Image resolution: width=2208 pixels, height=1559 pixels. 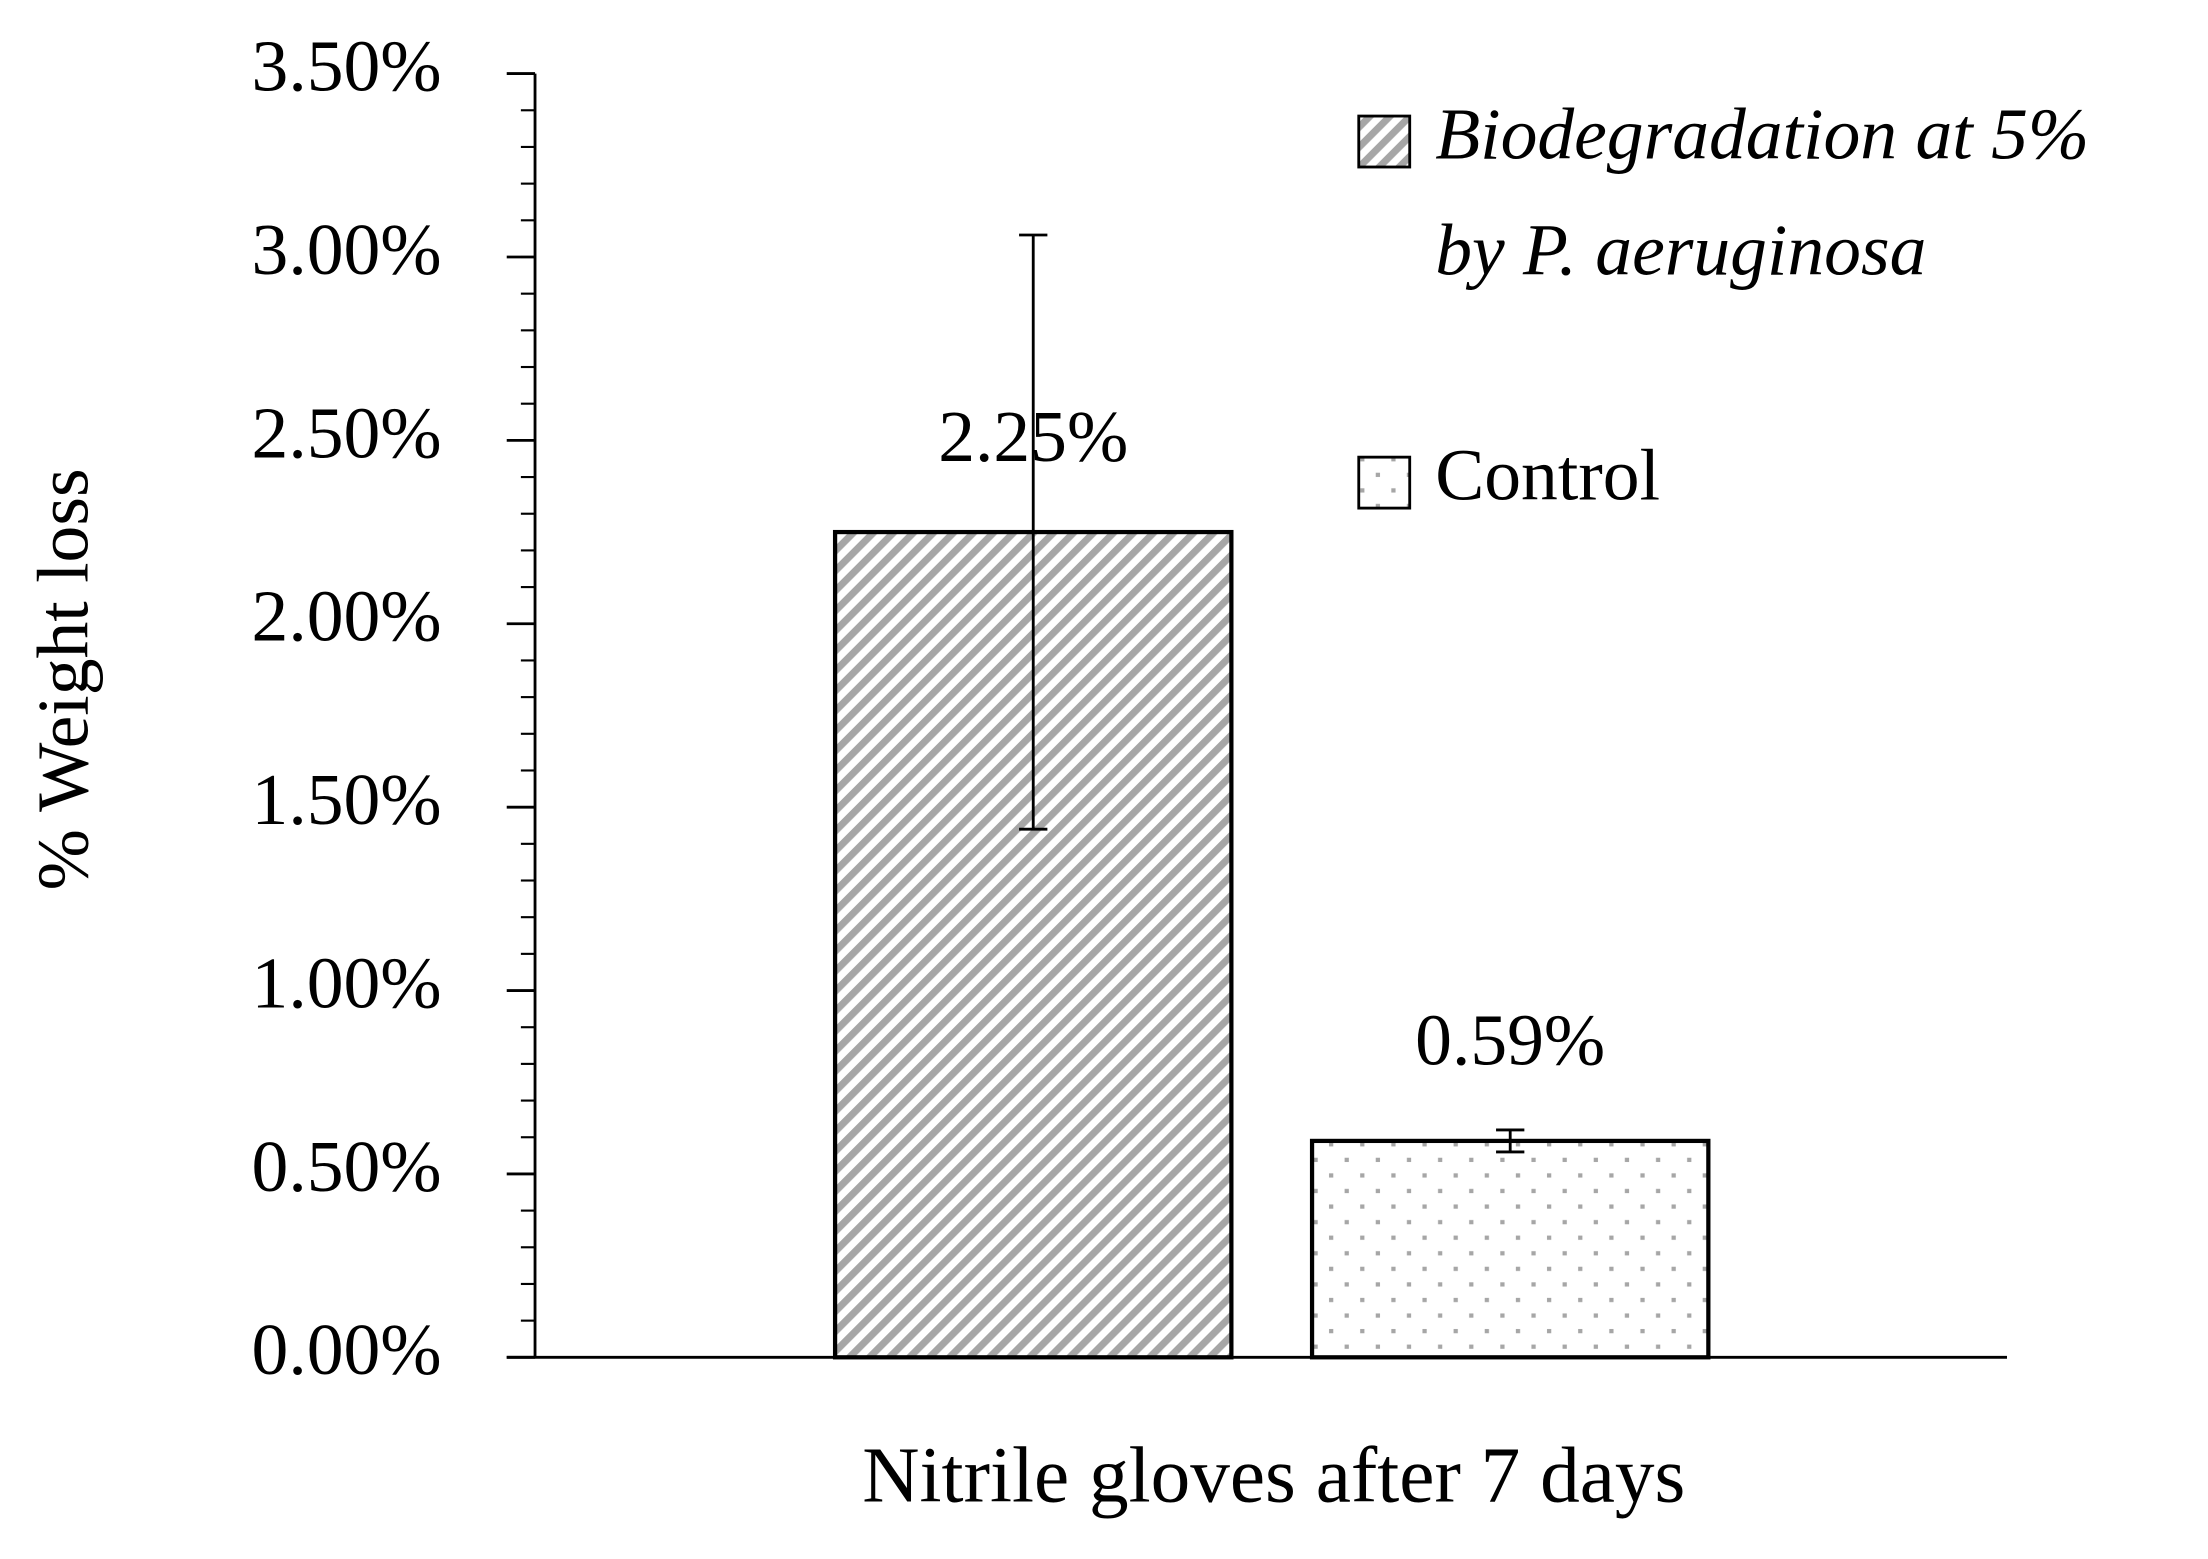 What do you see at coordinates (1762, 191) in the screenshot?
I see `legend-label: Biodegradation at 5% by P. aeruginosa` at bounding box center [1762, 191].